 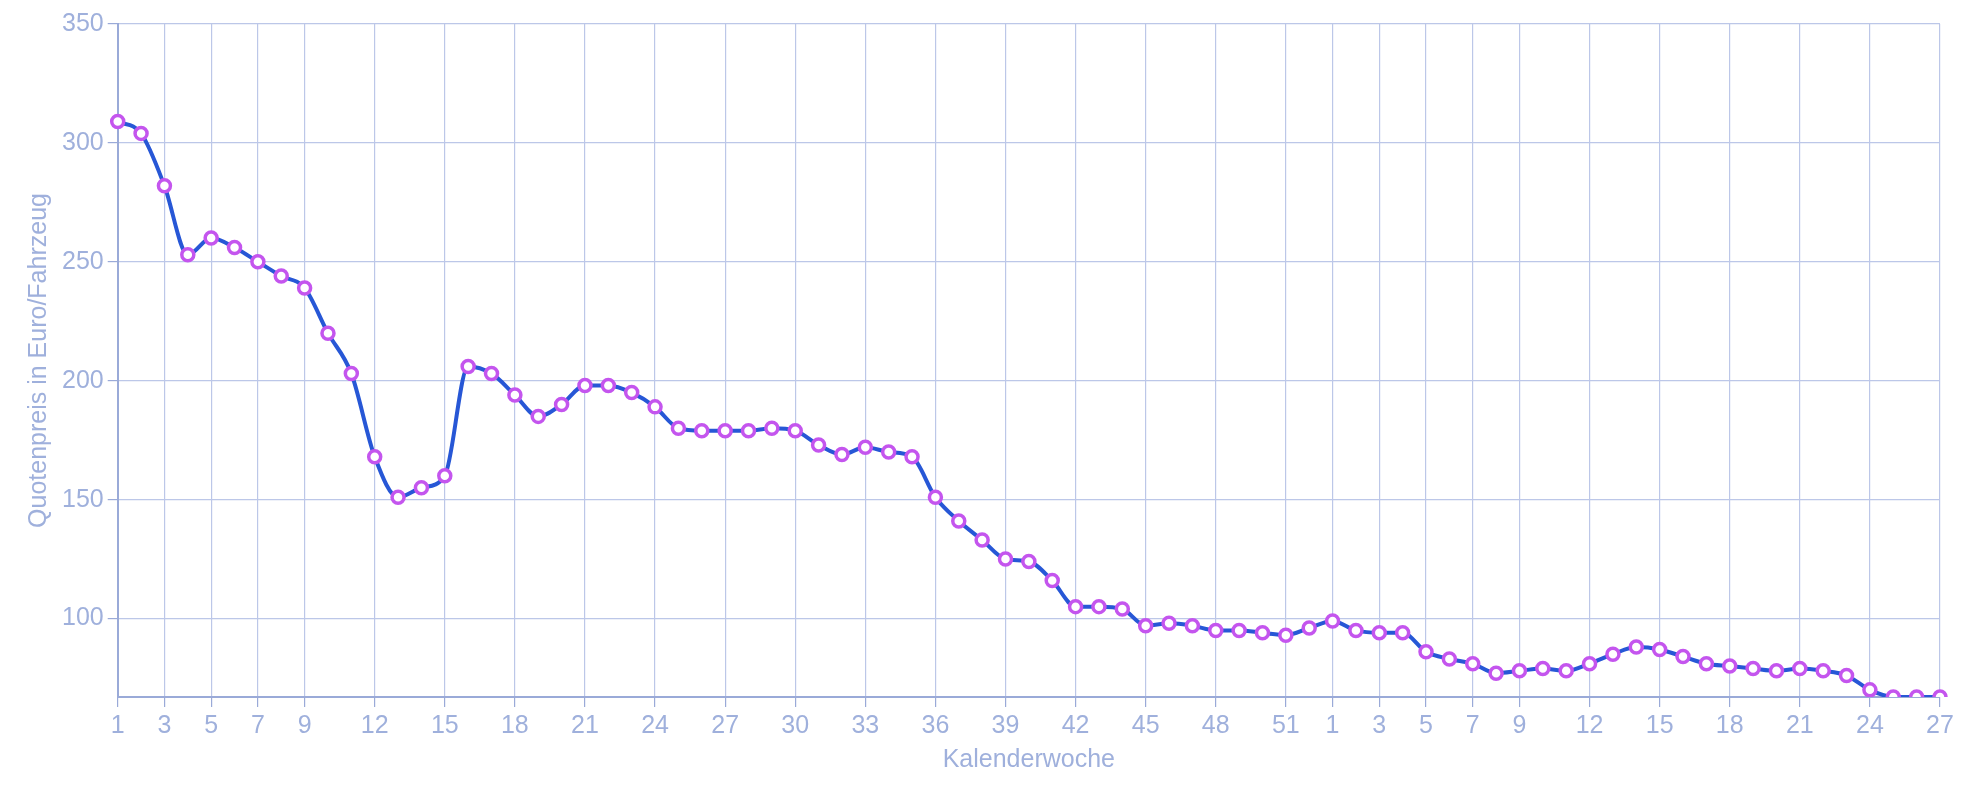 What do you see at coordinates (82, 497) in the screenshot?
I see `y-tick-label: 150` at bounding box center [82, 497].